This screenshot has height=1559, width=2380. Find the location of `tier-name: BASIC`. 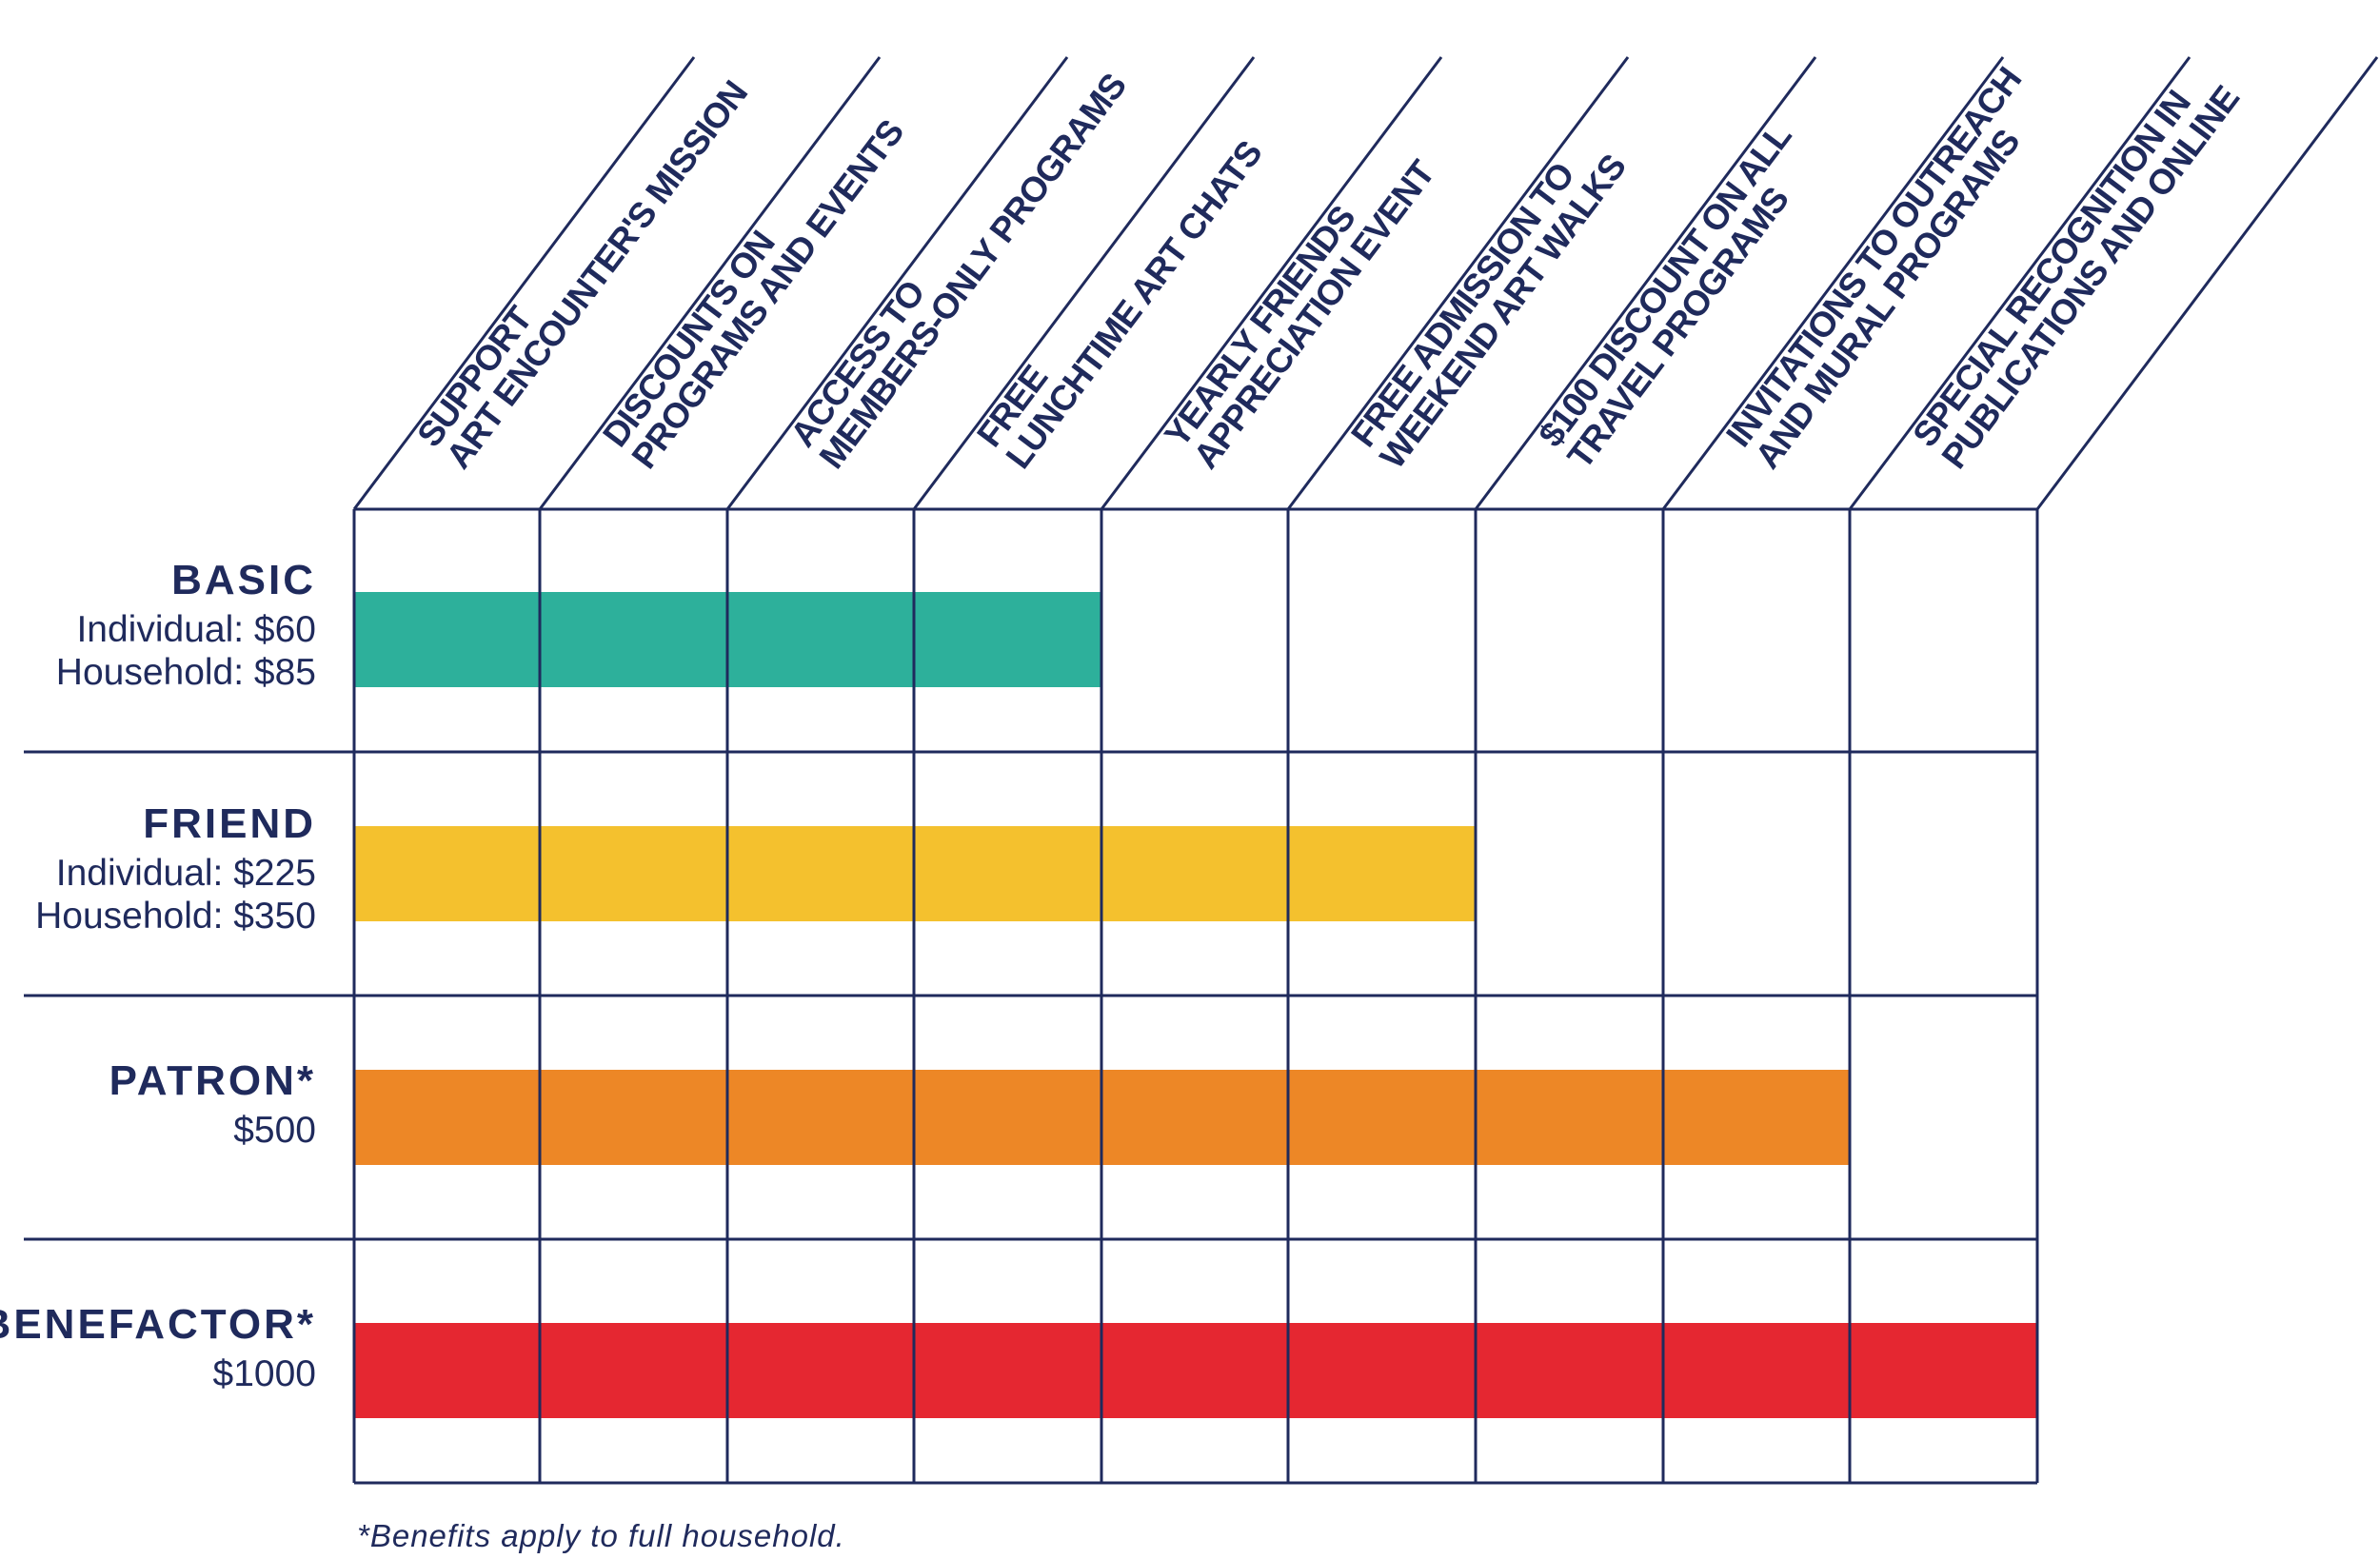

tier-name: BASIC is located at coordinates (243, 580).